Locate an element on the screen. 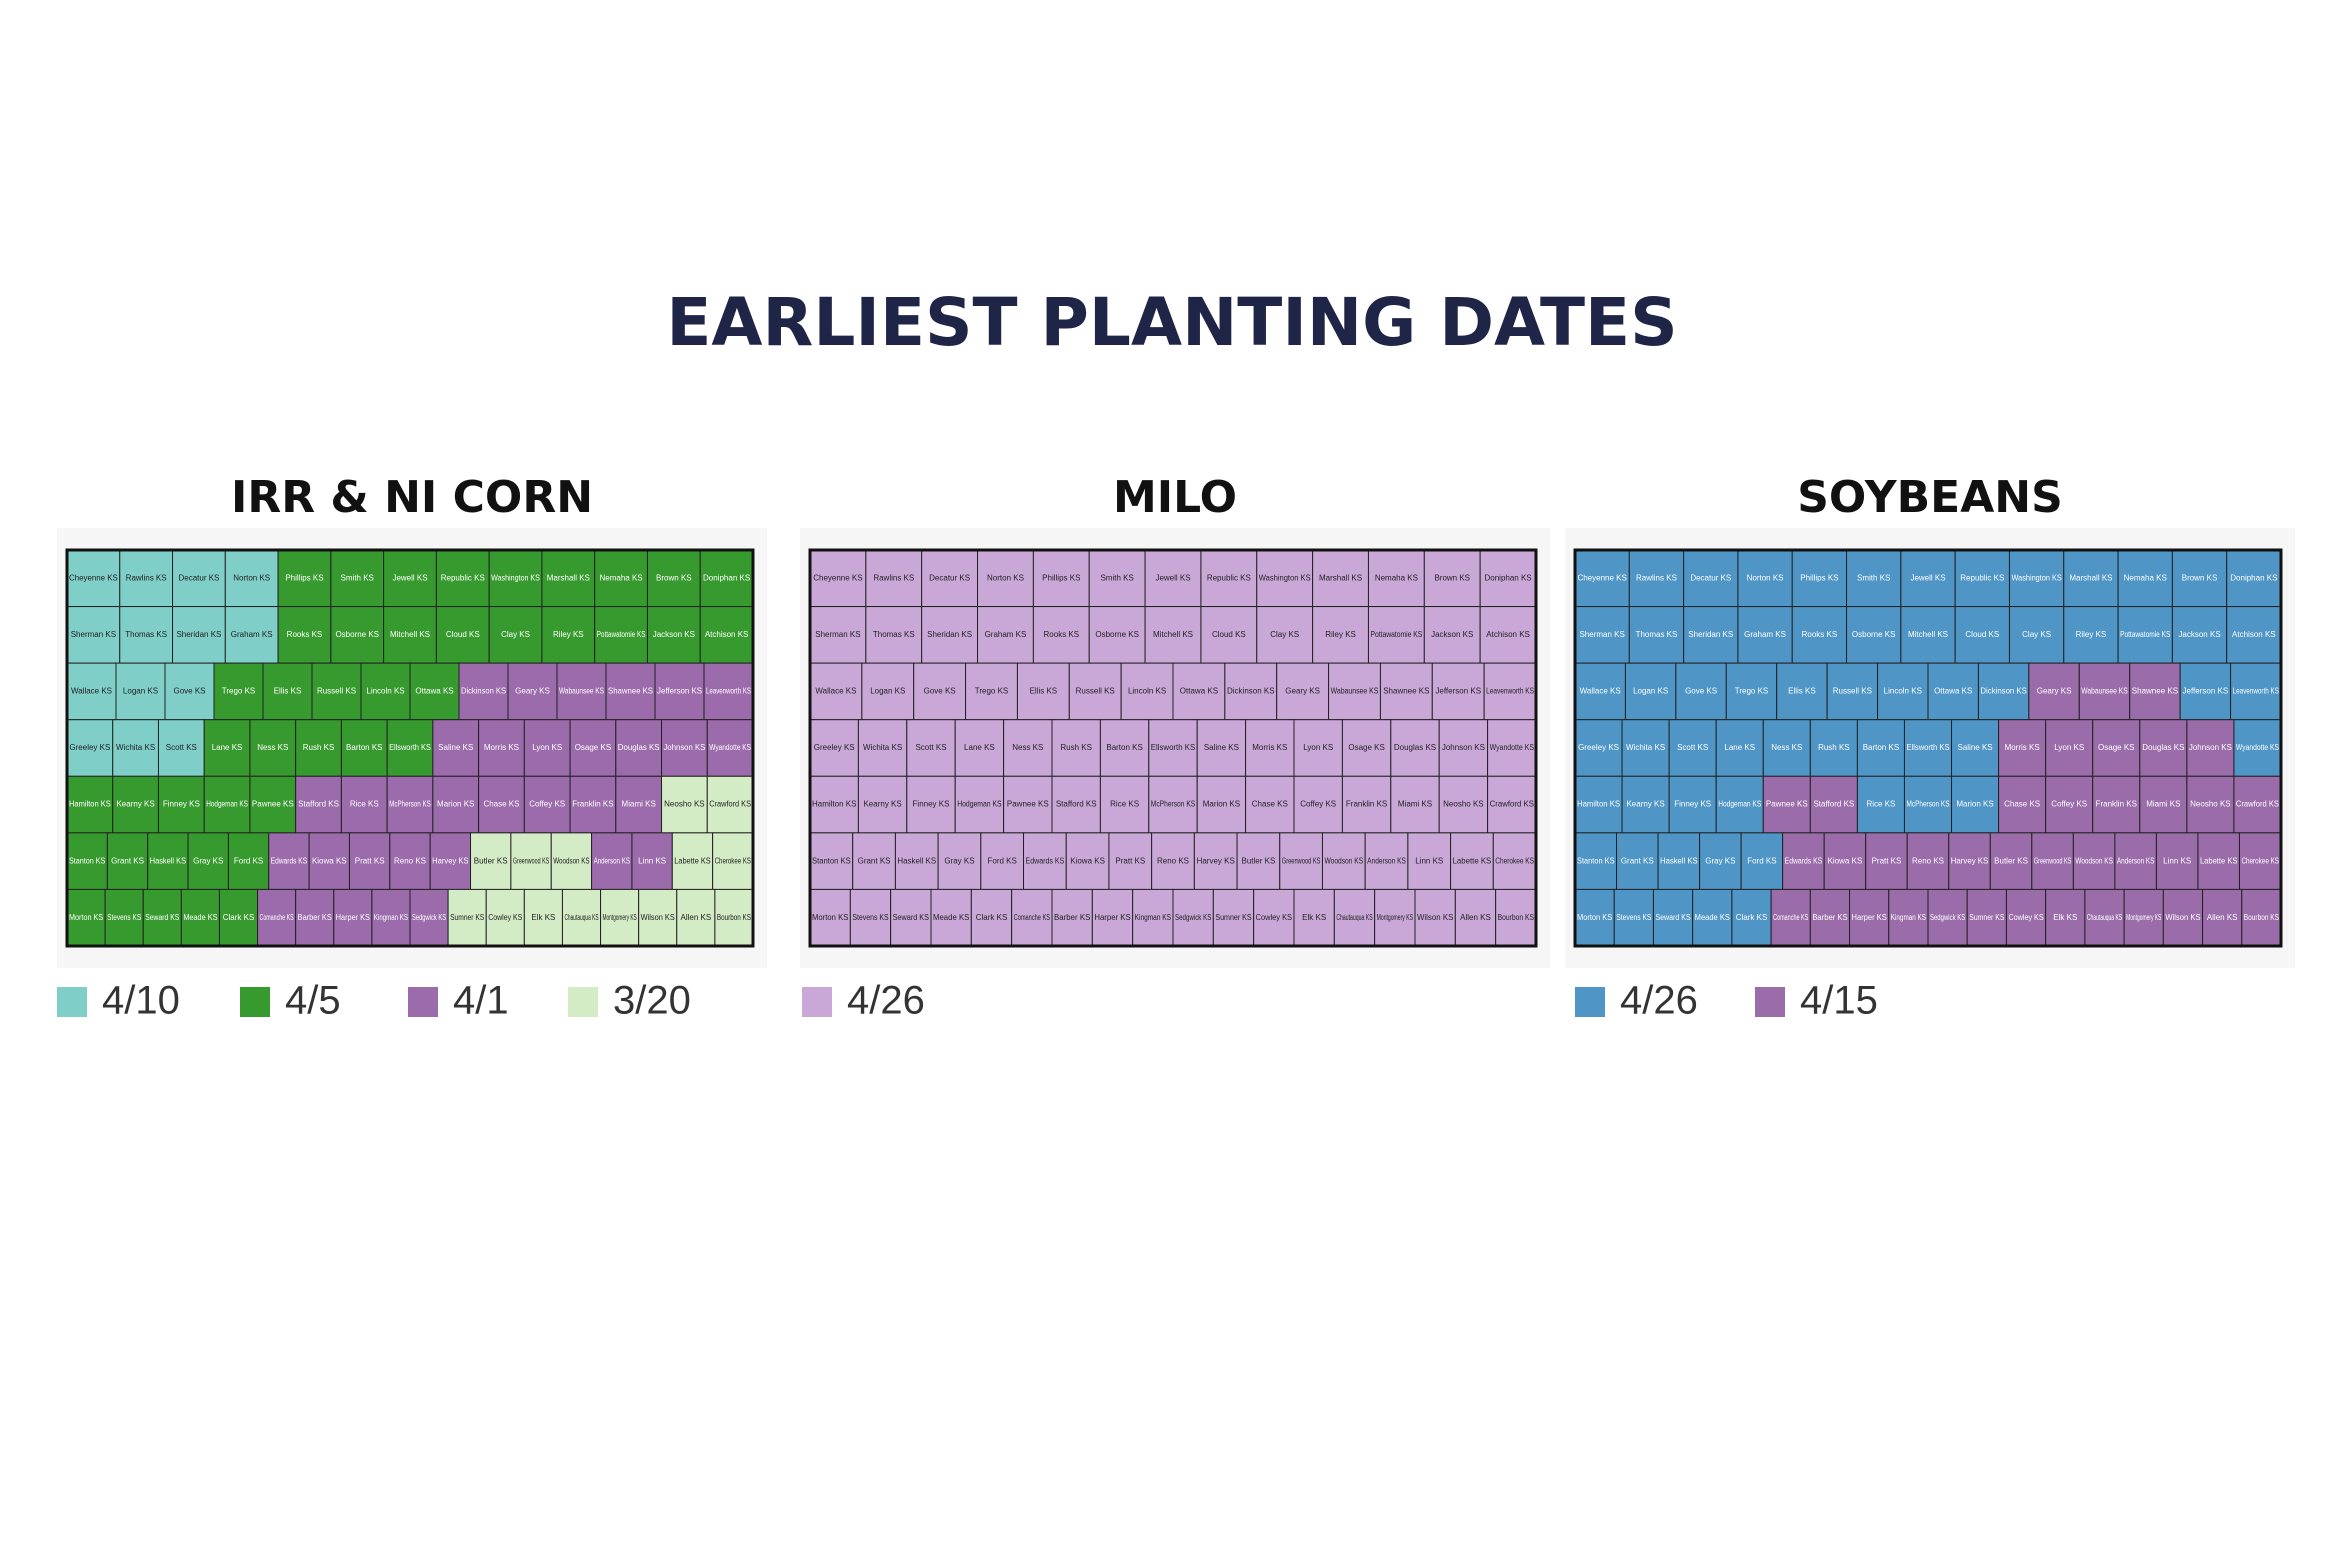  county-label: Chase KS is located at coordinates (501, 804).